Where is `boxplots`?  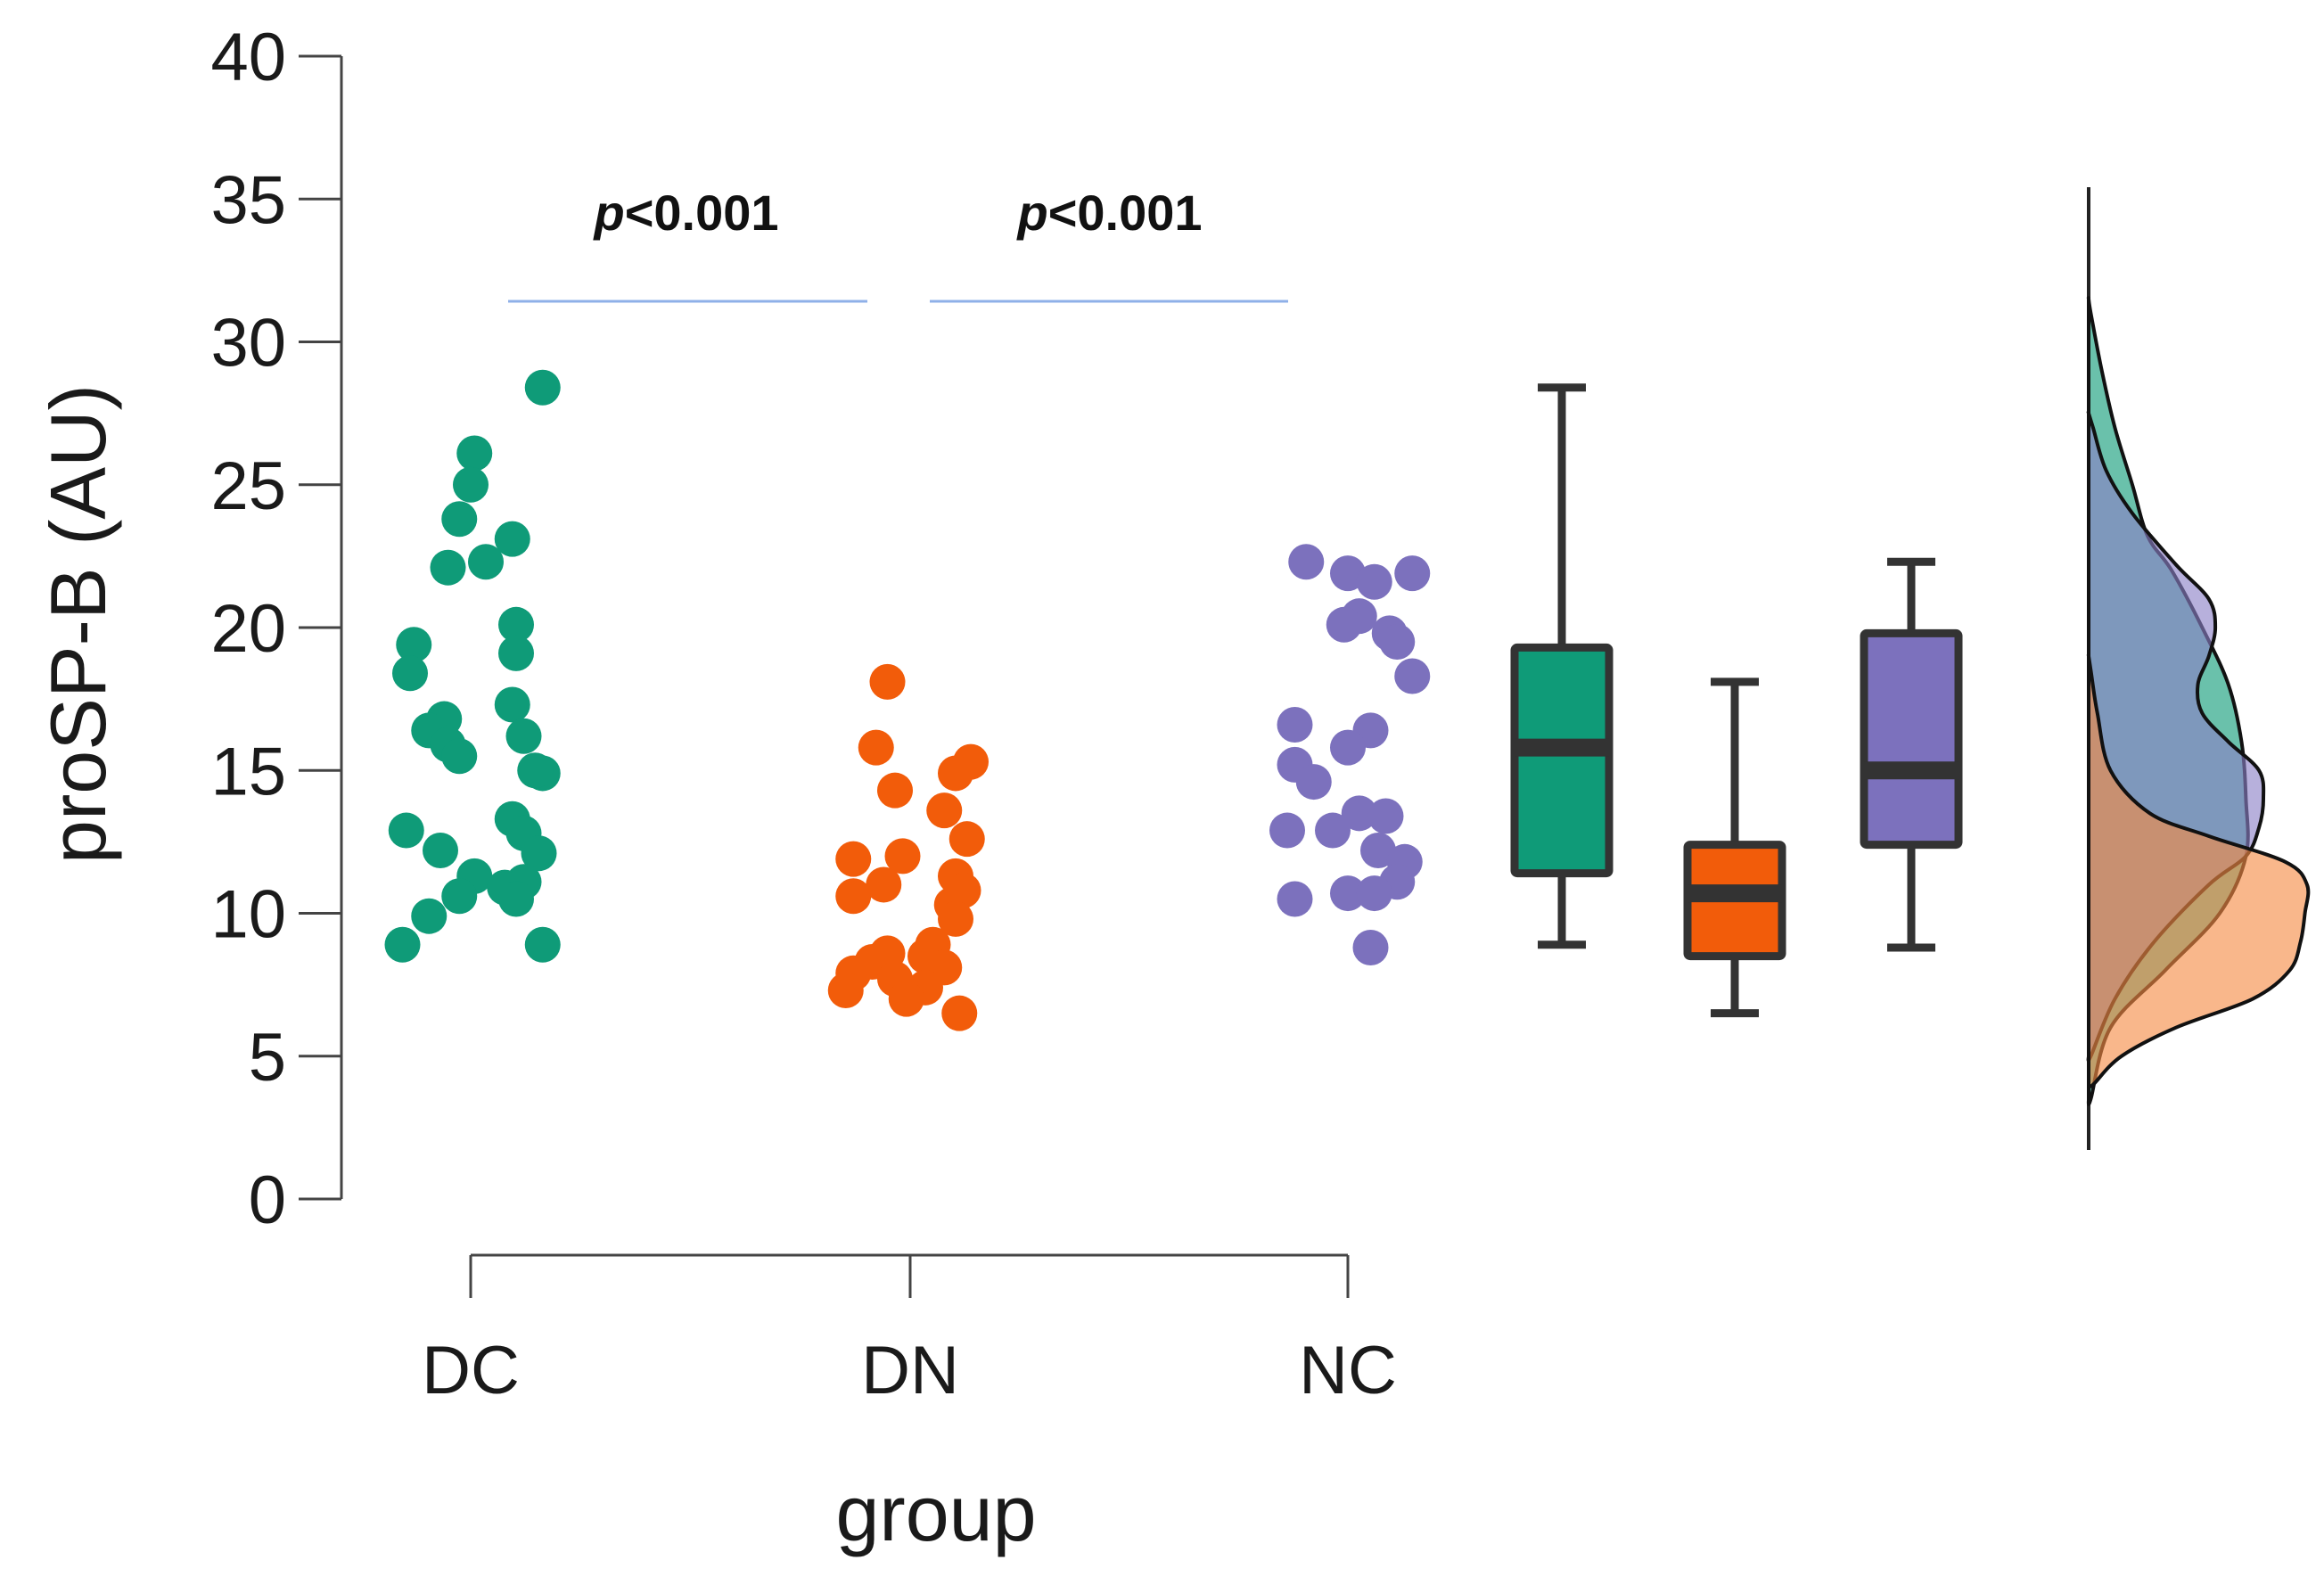
boxplots is located at coordinates (1736, 700).